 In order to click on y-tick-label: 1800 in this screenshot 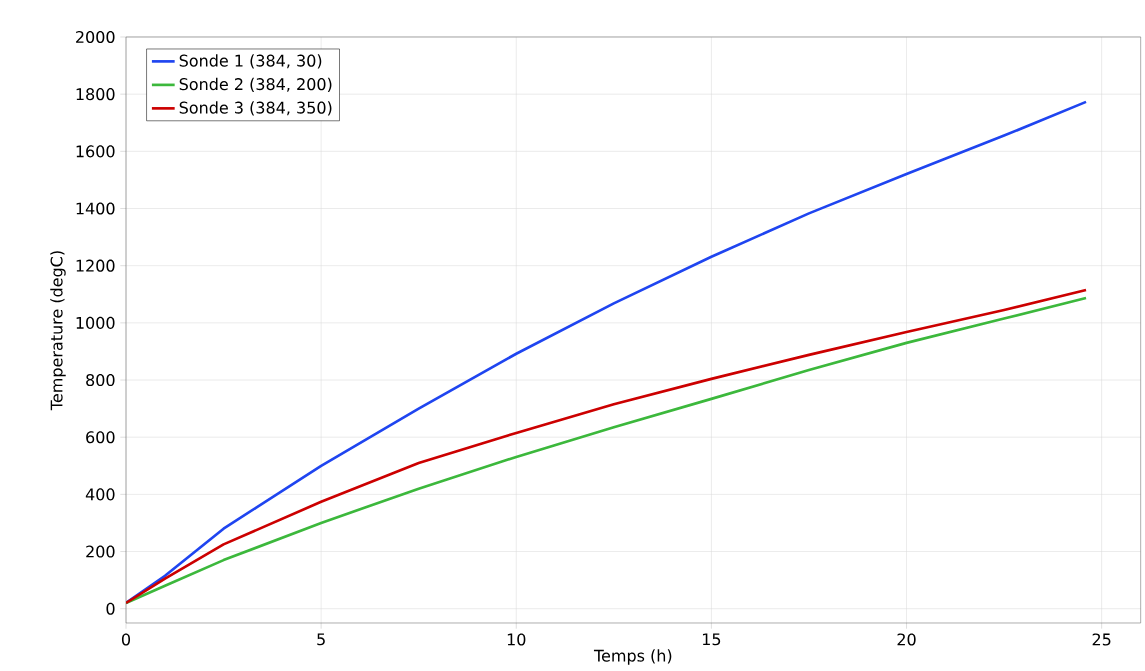, I will do `click(95, 94)`.